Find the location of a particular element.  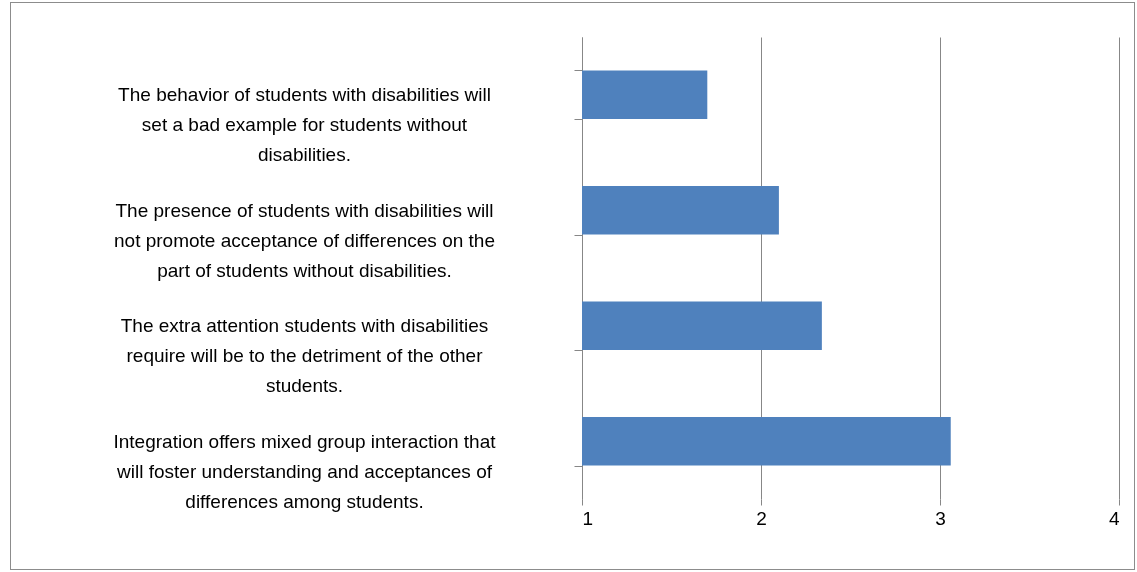

x-tick-label: 4 is located at coordinates (1114, 518).